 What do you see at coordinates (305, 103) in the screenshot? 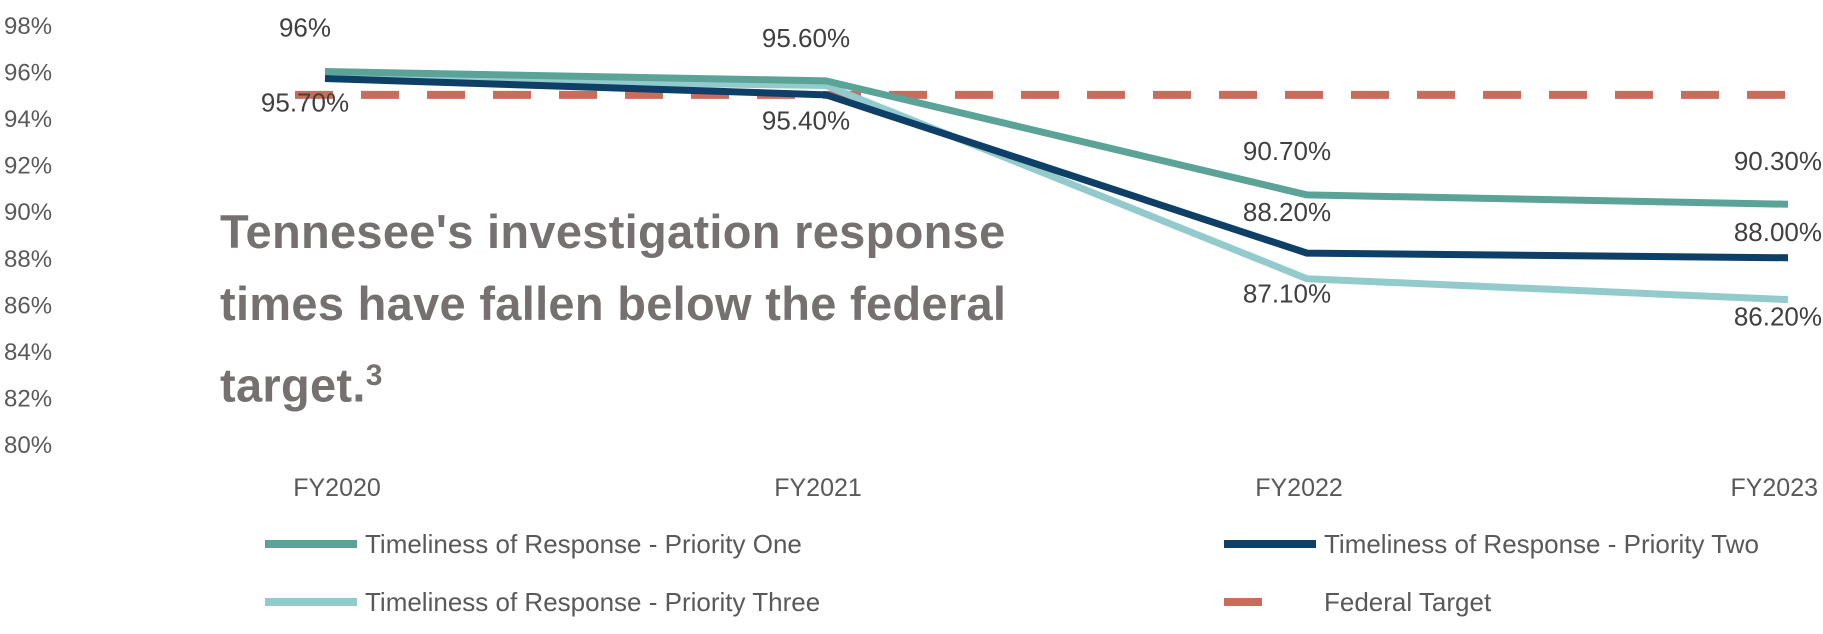
I see `data-label: 95.70%` at bounding box center [305, 103].